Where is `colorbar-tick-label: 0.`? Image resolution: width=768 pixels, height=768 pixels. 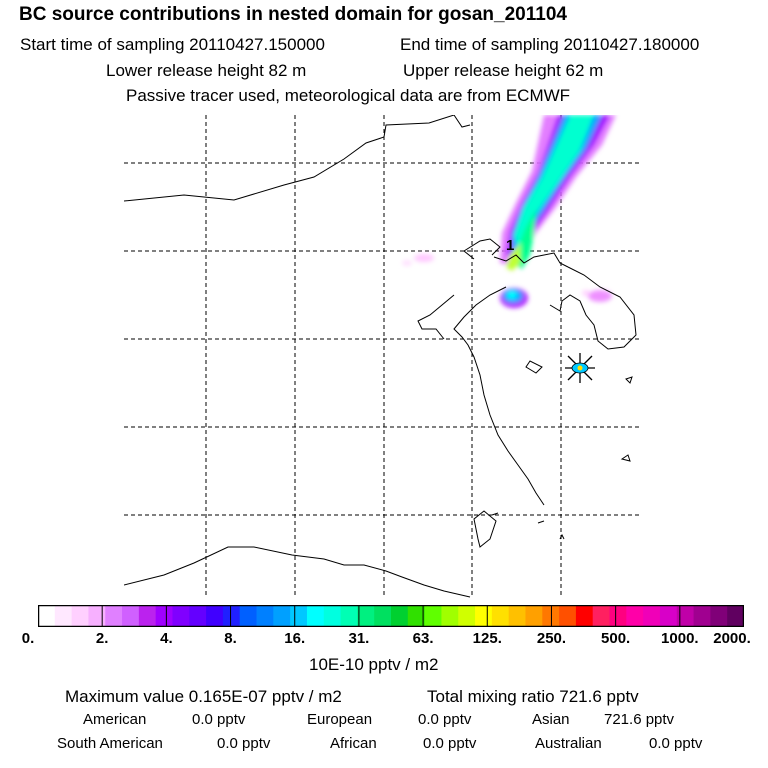 colorbar-tick-label: 0. is located at coordinates (28, 638).